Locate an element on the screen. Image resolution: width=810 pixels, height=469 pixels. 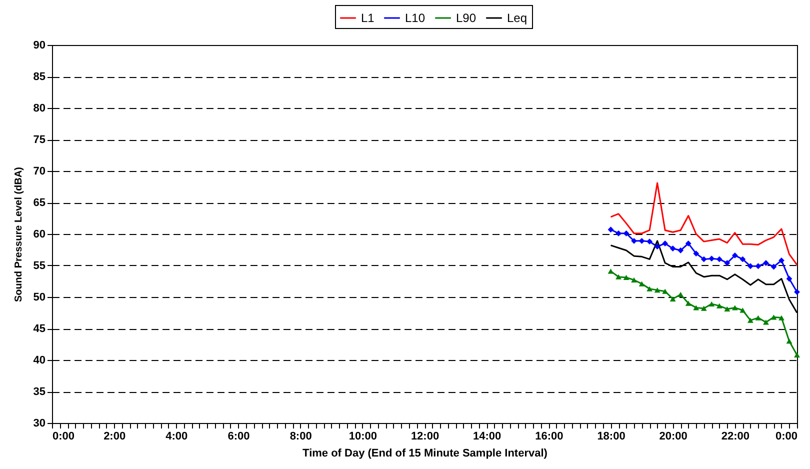
x-tick-label: 2:00 is located at coordinates (115, 436).